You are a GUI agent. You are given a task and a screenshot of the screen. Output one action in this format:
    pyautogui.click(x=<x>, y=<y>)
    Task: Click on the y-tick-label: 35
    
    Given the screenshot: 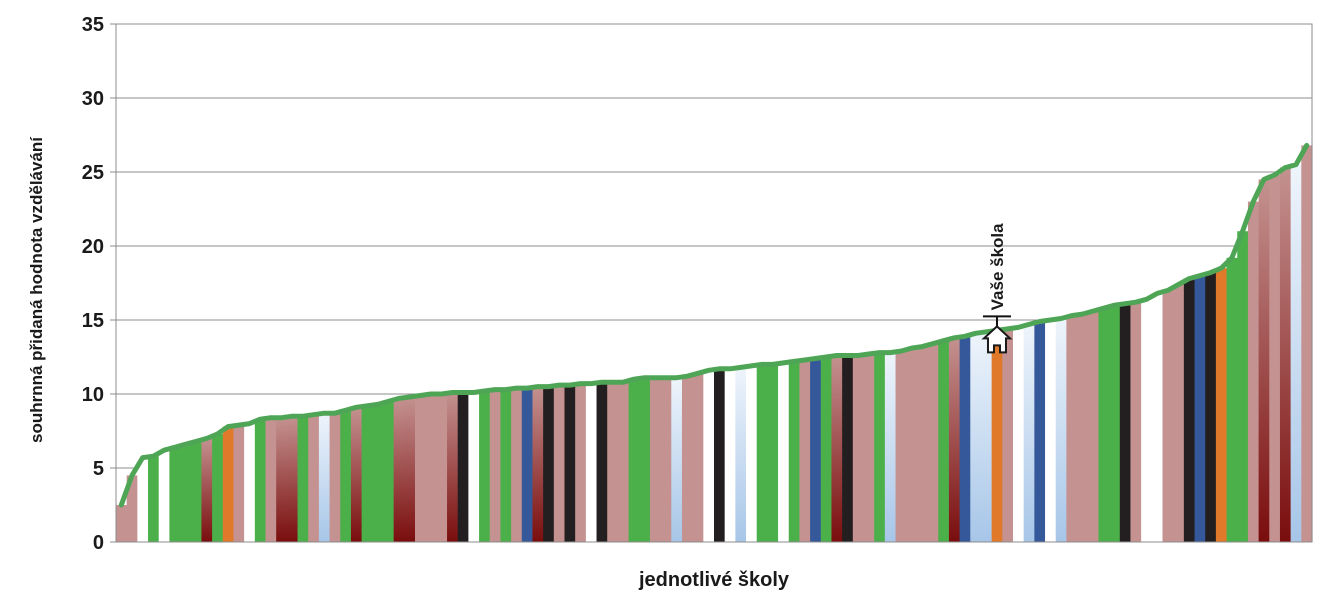 What is the action you would take?
    pyautogui.click(x=93, y=25)
    